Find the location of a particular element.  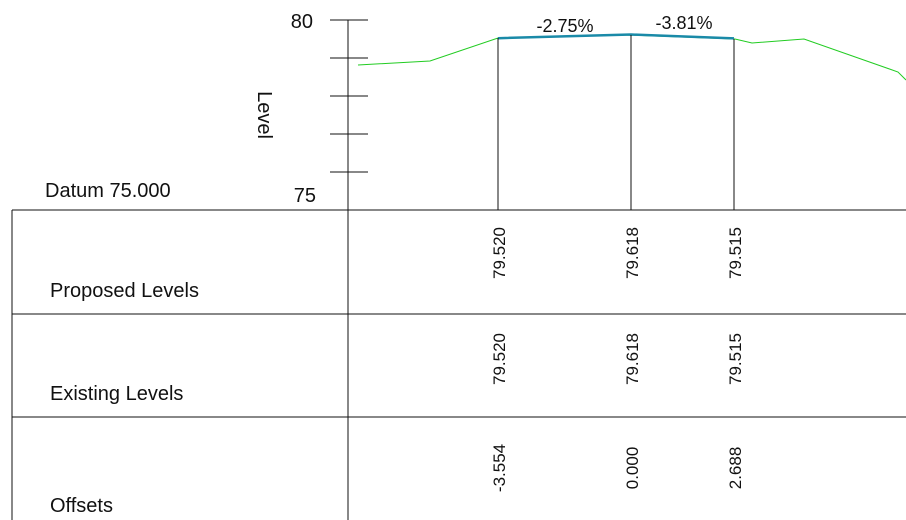

axis-title: Level is located at coordinates (264, 115).